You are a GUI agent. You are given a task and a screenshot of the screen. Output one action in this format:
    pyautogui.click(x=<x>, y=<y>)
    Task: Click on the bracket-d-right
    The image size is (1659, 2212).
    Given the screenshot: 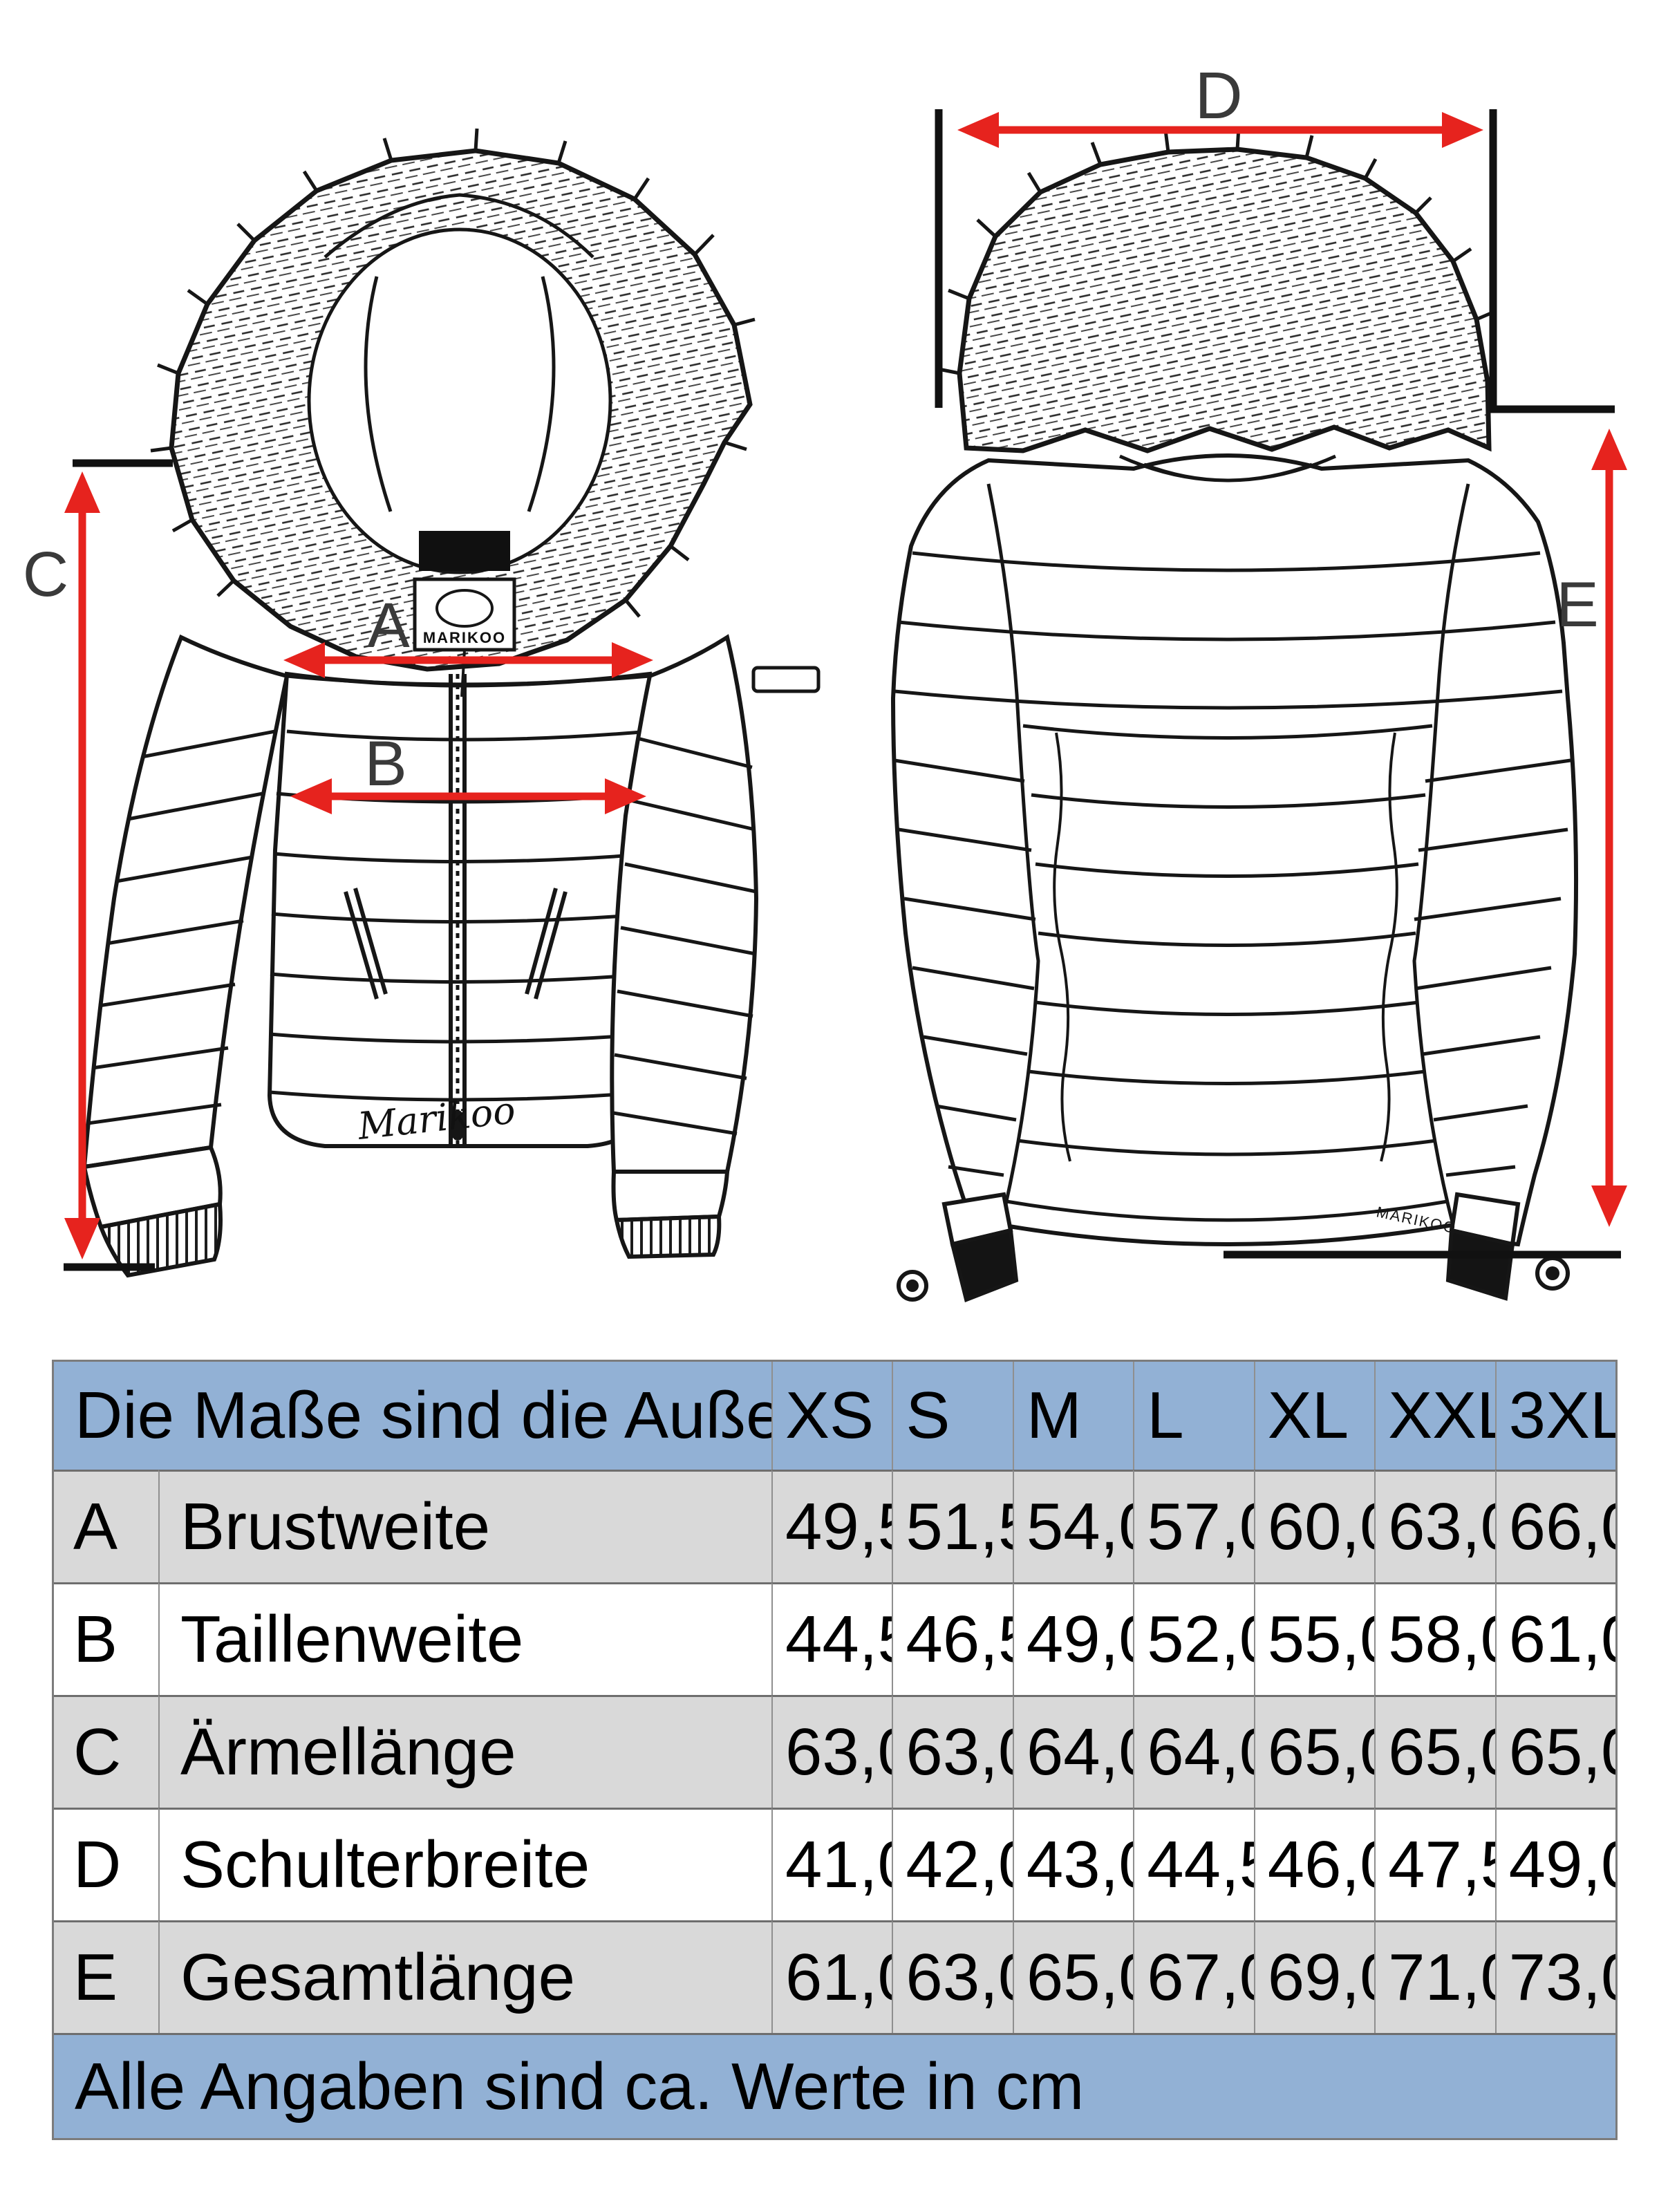 What is the action you would take?
    pyautogui.click(x=1552, y=261)
    